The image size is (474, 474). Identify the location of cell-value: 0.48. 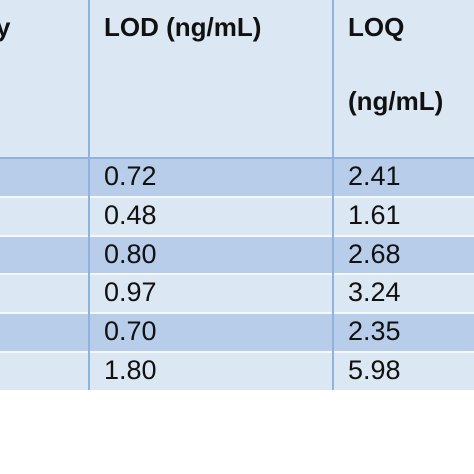
(130, 214).